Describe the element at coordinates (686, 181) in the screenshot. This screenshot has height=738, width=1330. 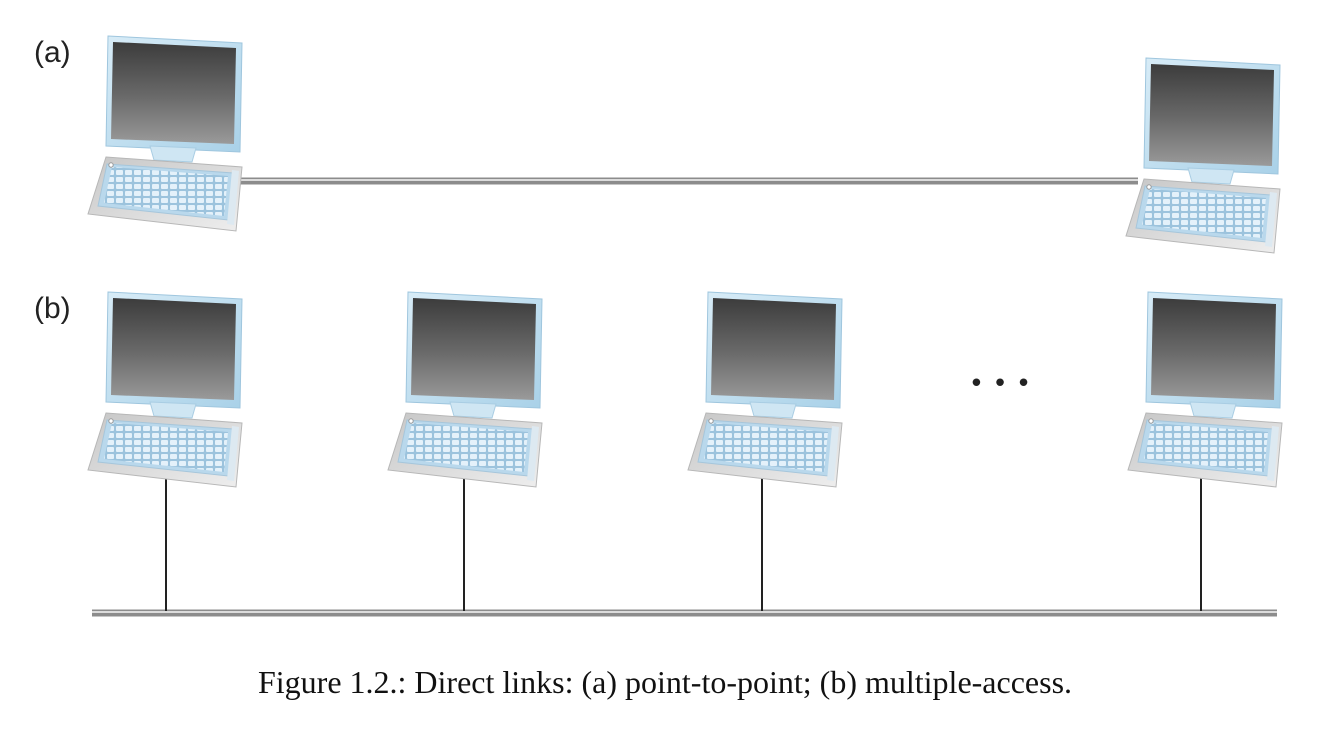
I see `point-to-point-link` at that location.